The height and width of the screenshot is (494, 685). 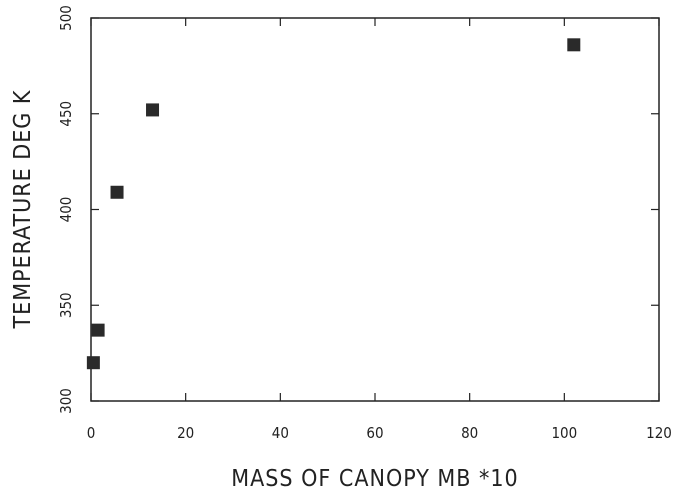 What do you see at coordinates (91, 433) in the screenshot?
I see `x-tick-label: 0` at bounding box center [91, 433].